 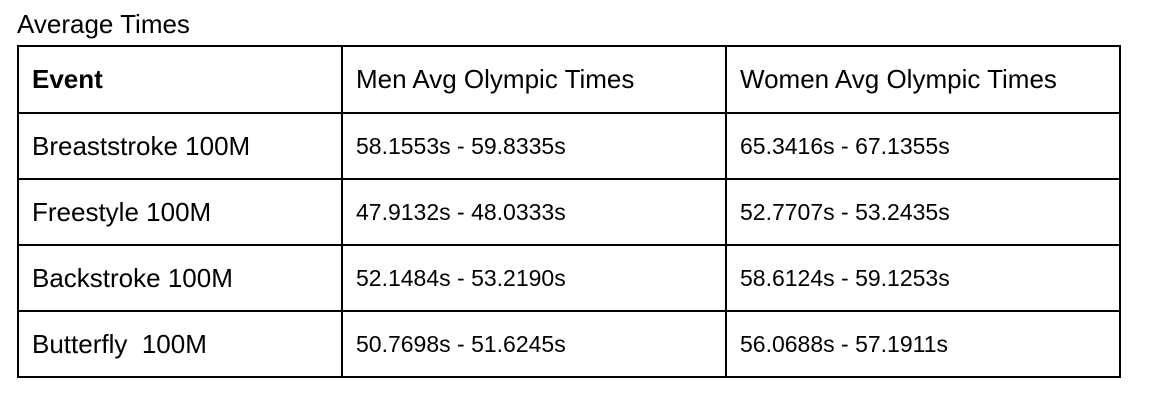 What do you see at coordinates (923, 344) in the screenshot?
I see `women-time-cell: 56.0688s - 57.1911s` at bounding box center [923, 344].